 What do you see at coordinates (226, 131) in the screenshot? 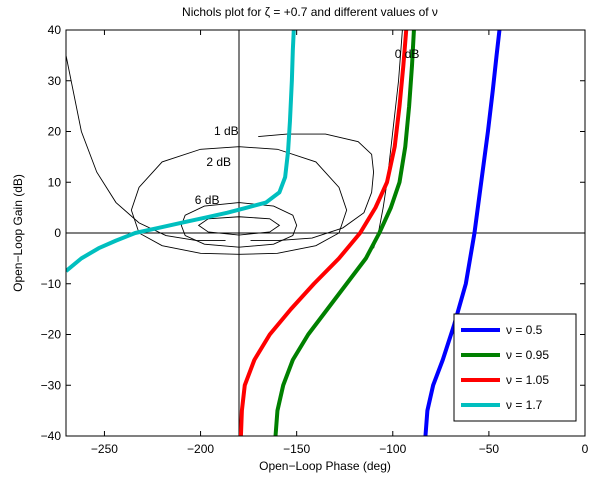
I see `contour-label-1: 1 dB` at bounding box center [226, 131].